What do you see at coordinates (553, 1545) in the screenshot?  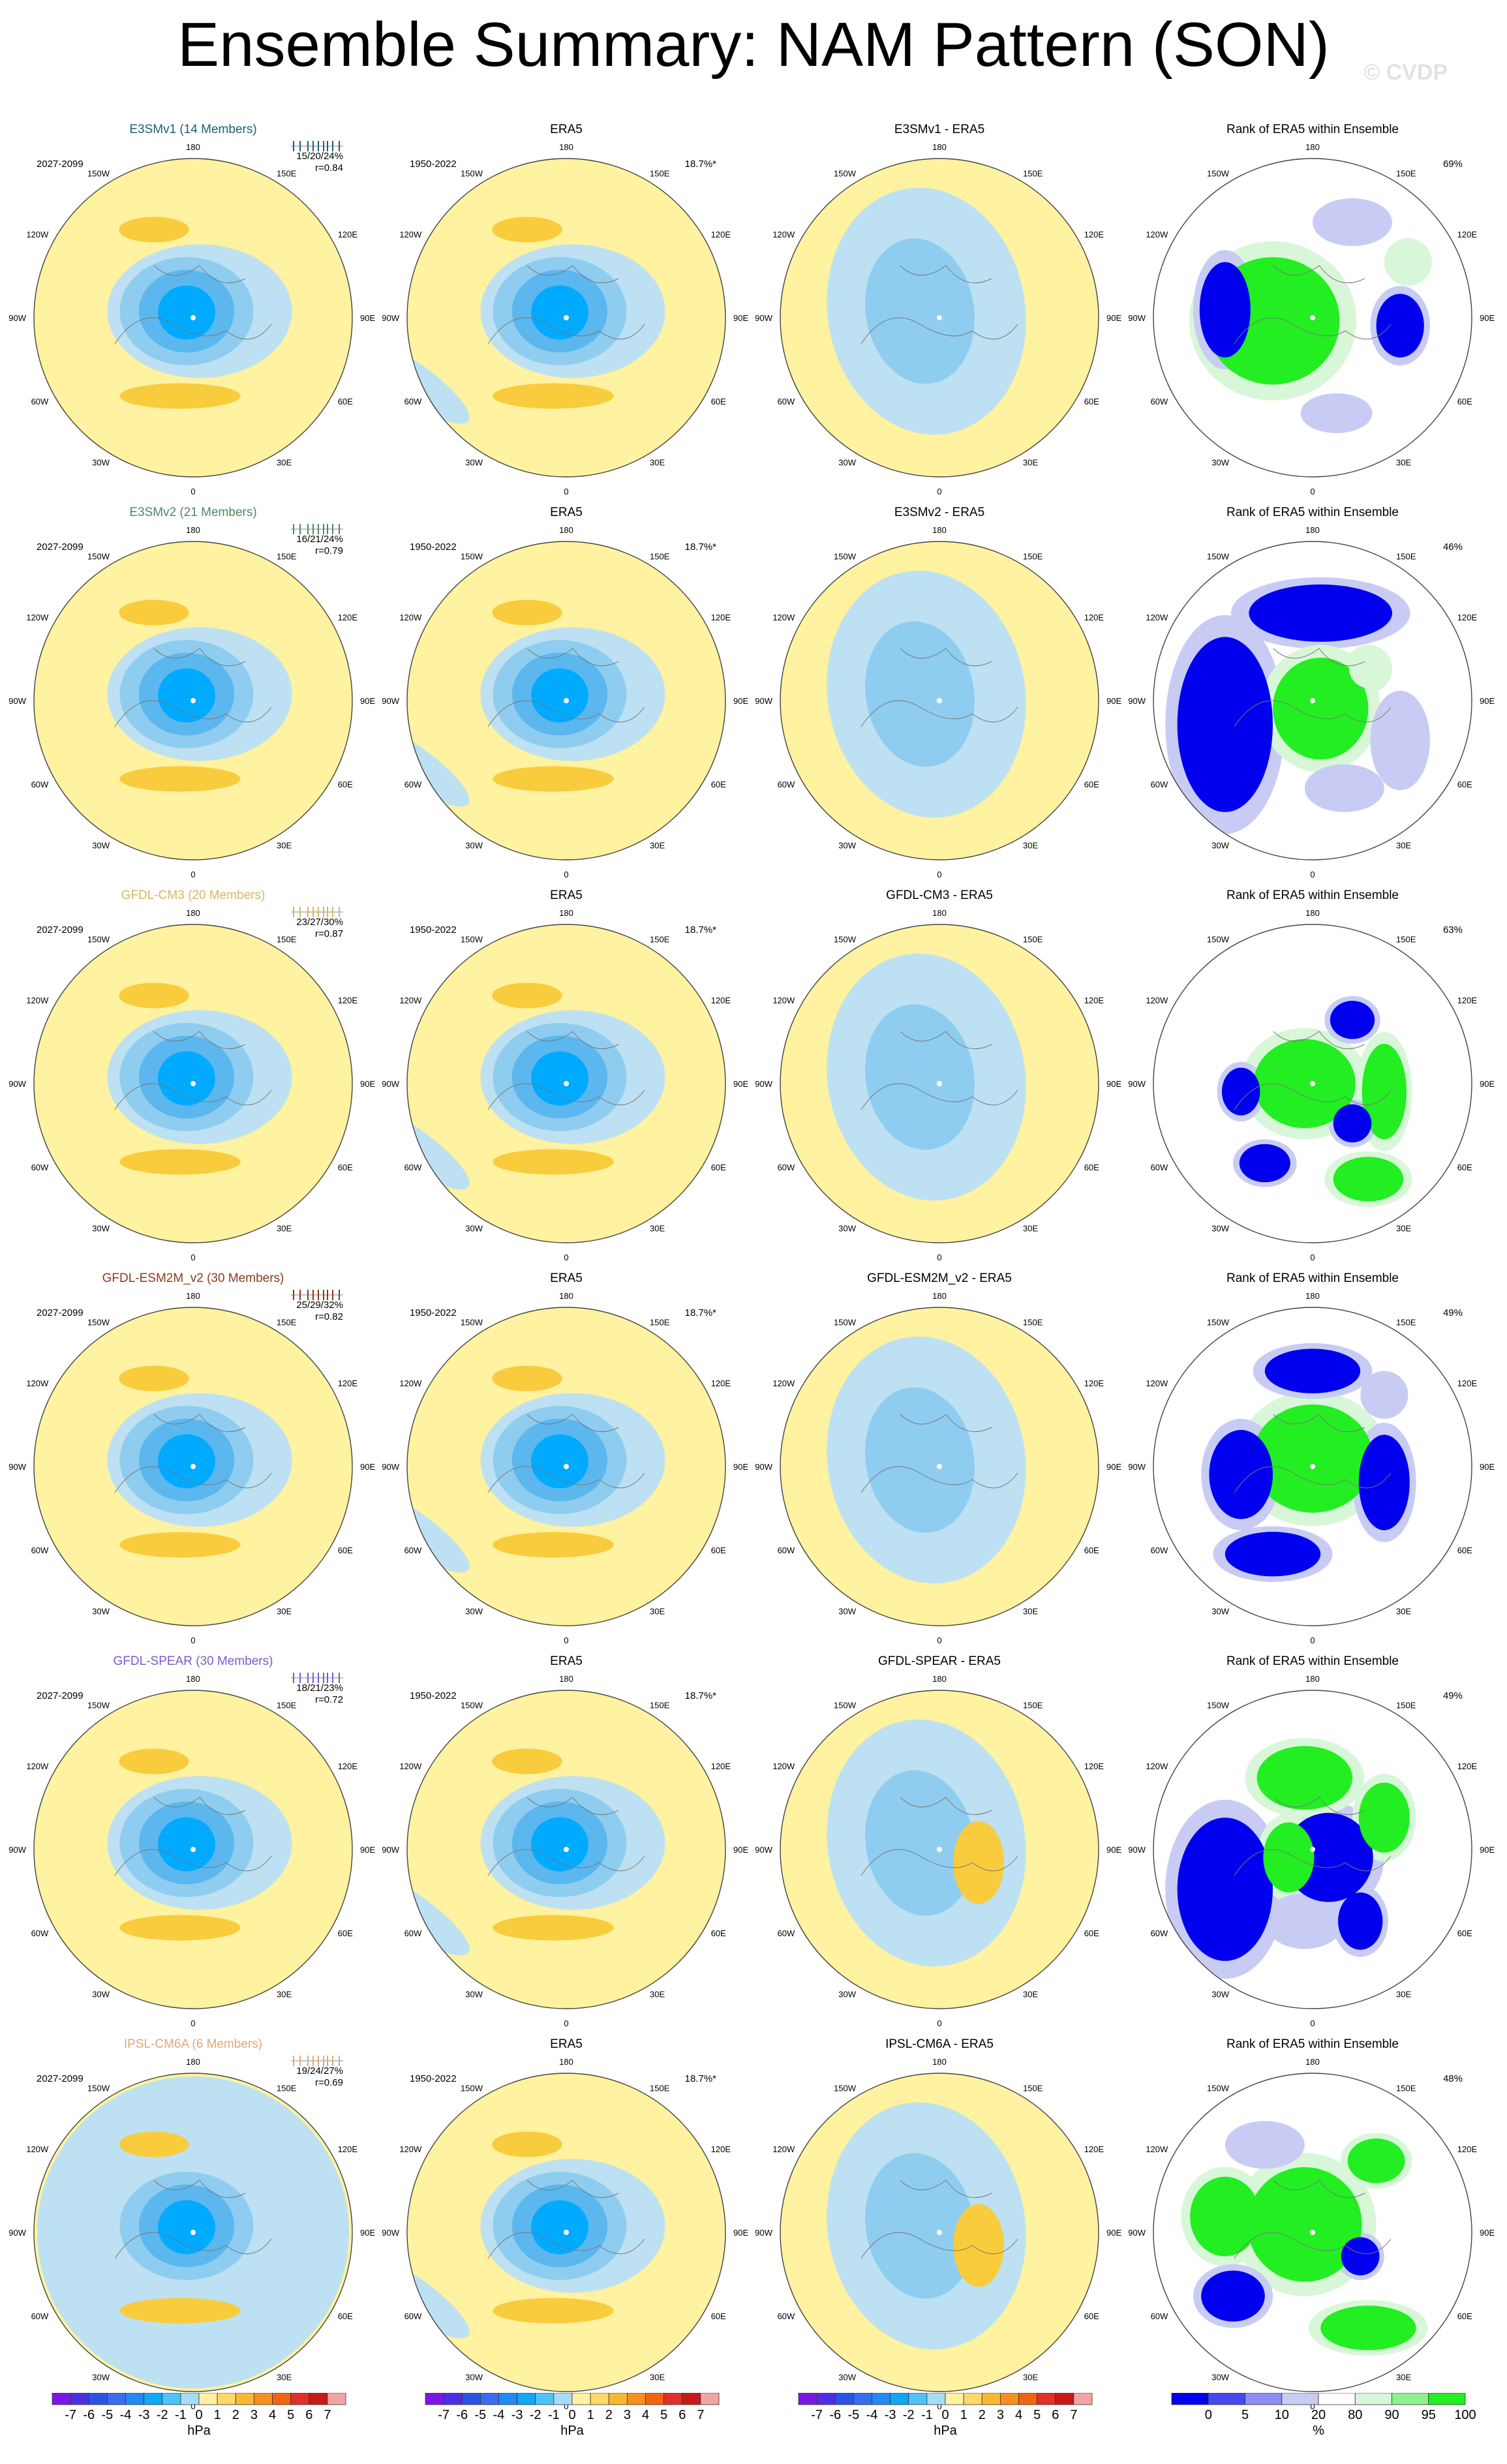 I see `positive-anomaly` at bounding box center [553, 1545].